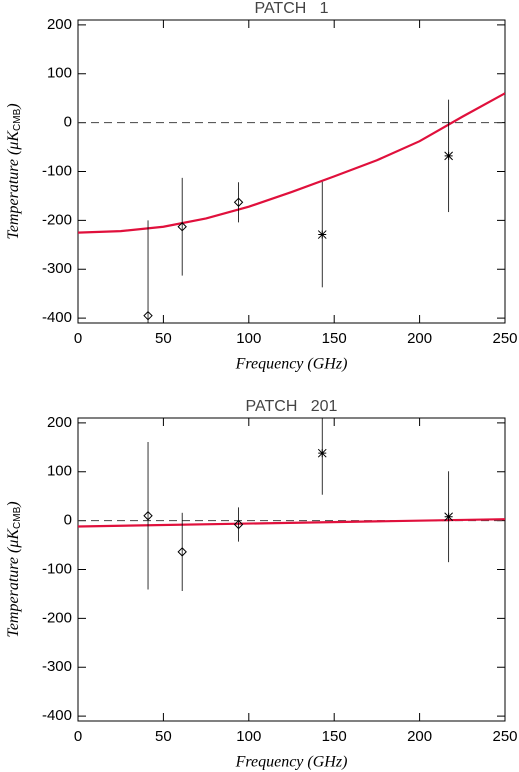 The image size is (519, 772). I want to click on chart-title: PATCH 201, so click(292, 406).